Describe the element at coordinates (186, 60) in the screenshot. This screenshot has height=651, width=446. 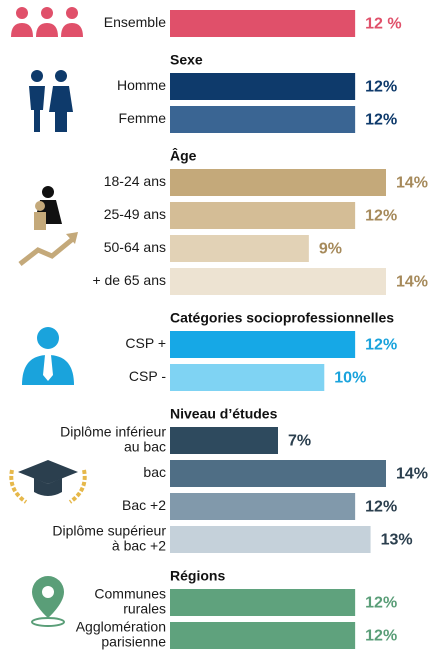
I see `group-title: Sexe` at that location.